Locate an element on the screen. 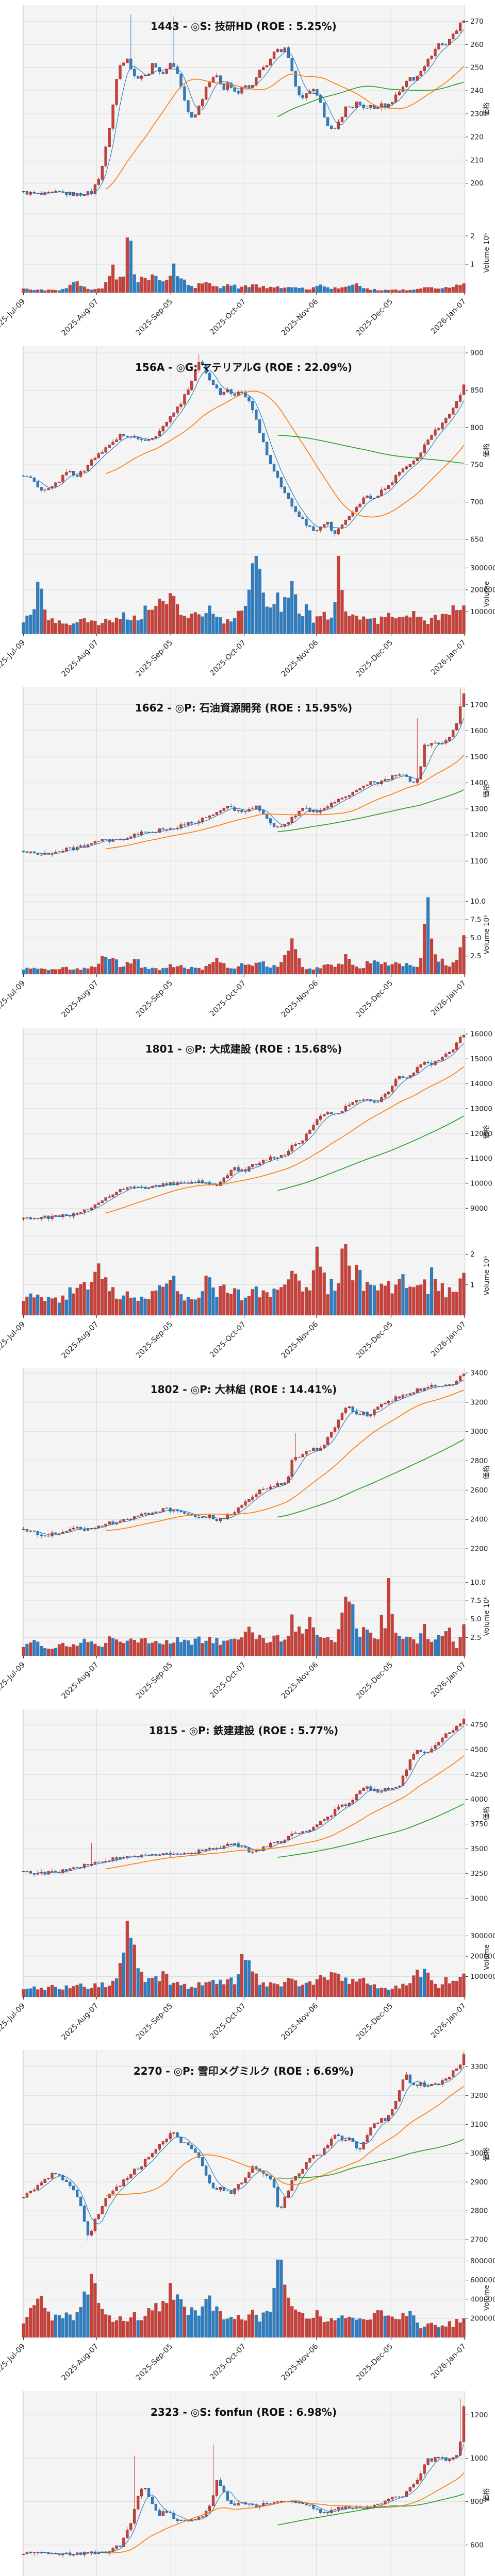  price-tick-label: 210 is located at coordinates (477, 160).